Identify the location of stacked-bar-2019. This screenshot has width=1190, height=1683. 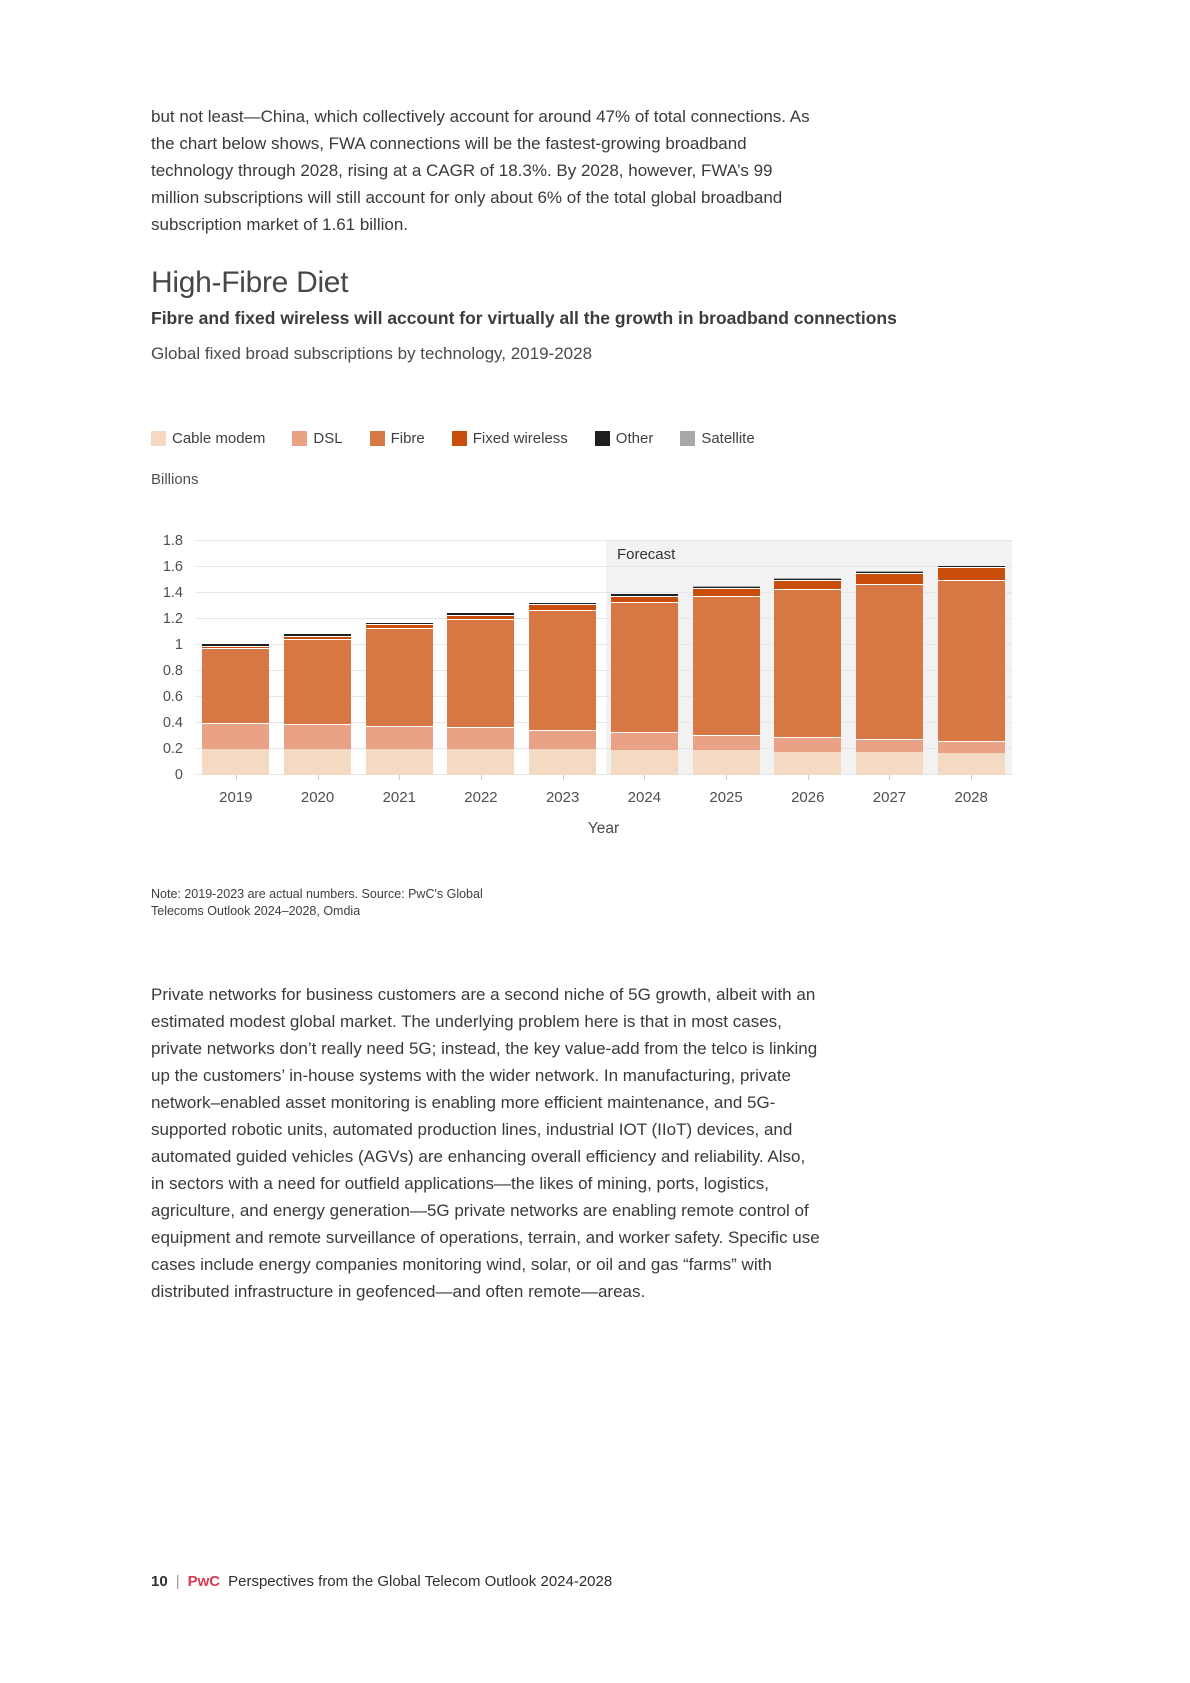
(236, 658).